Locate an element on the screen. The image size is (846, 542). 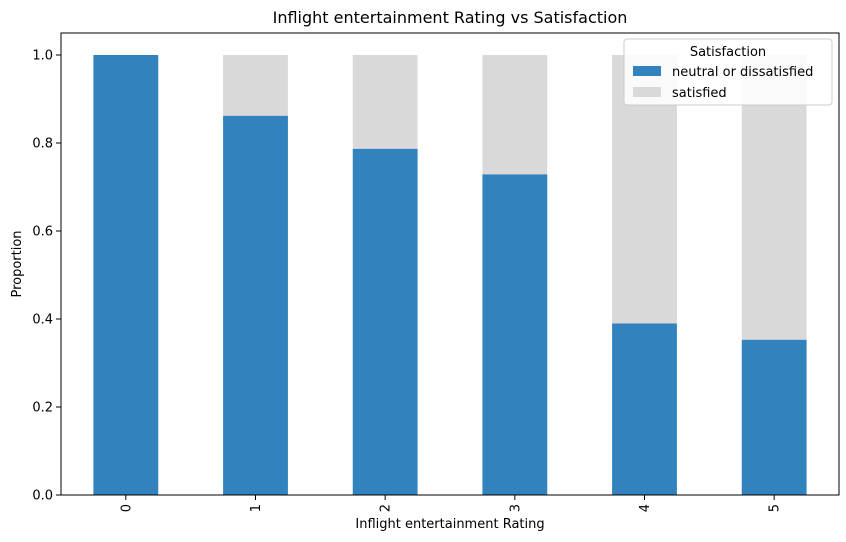
legend-box is located at coordinates (728, 72).